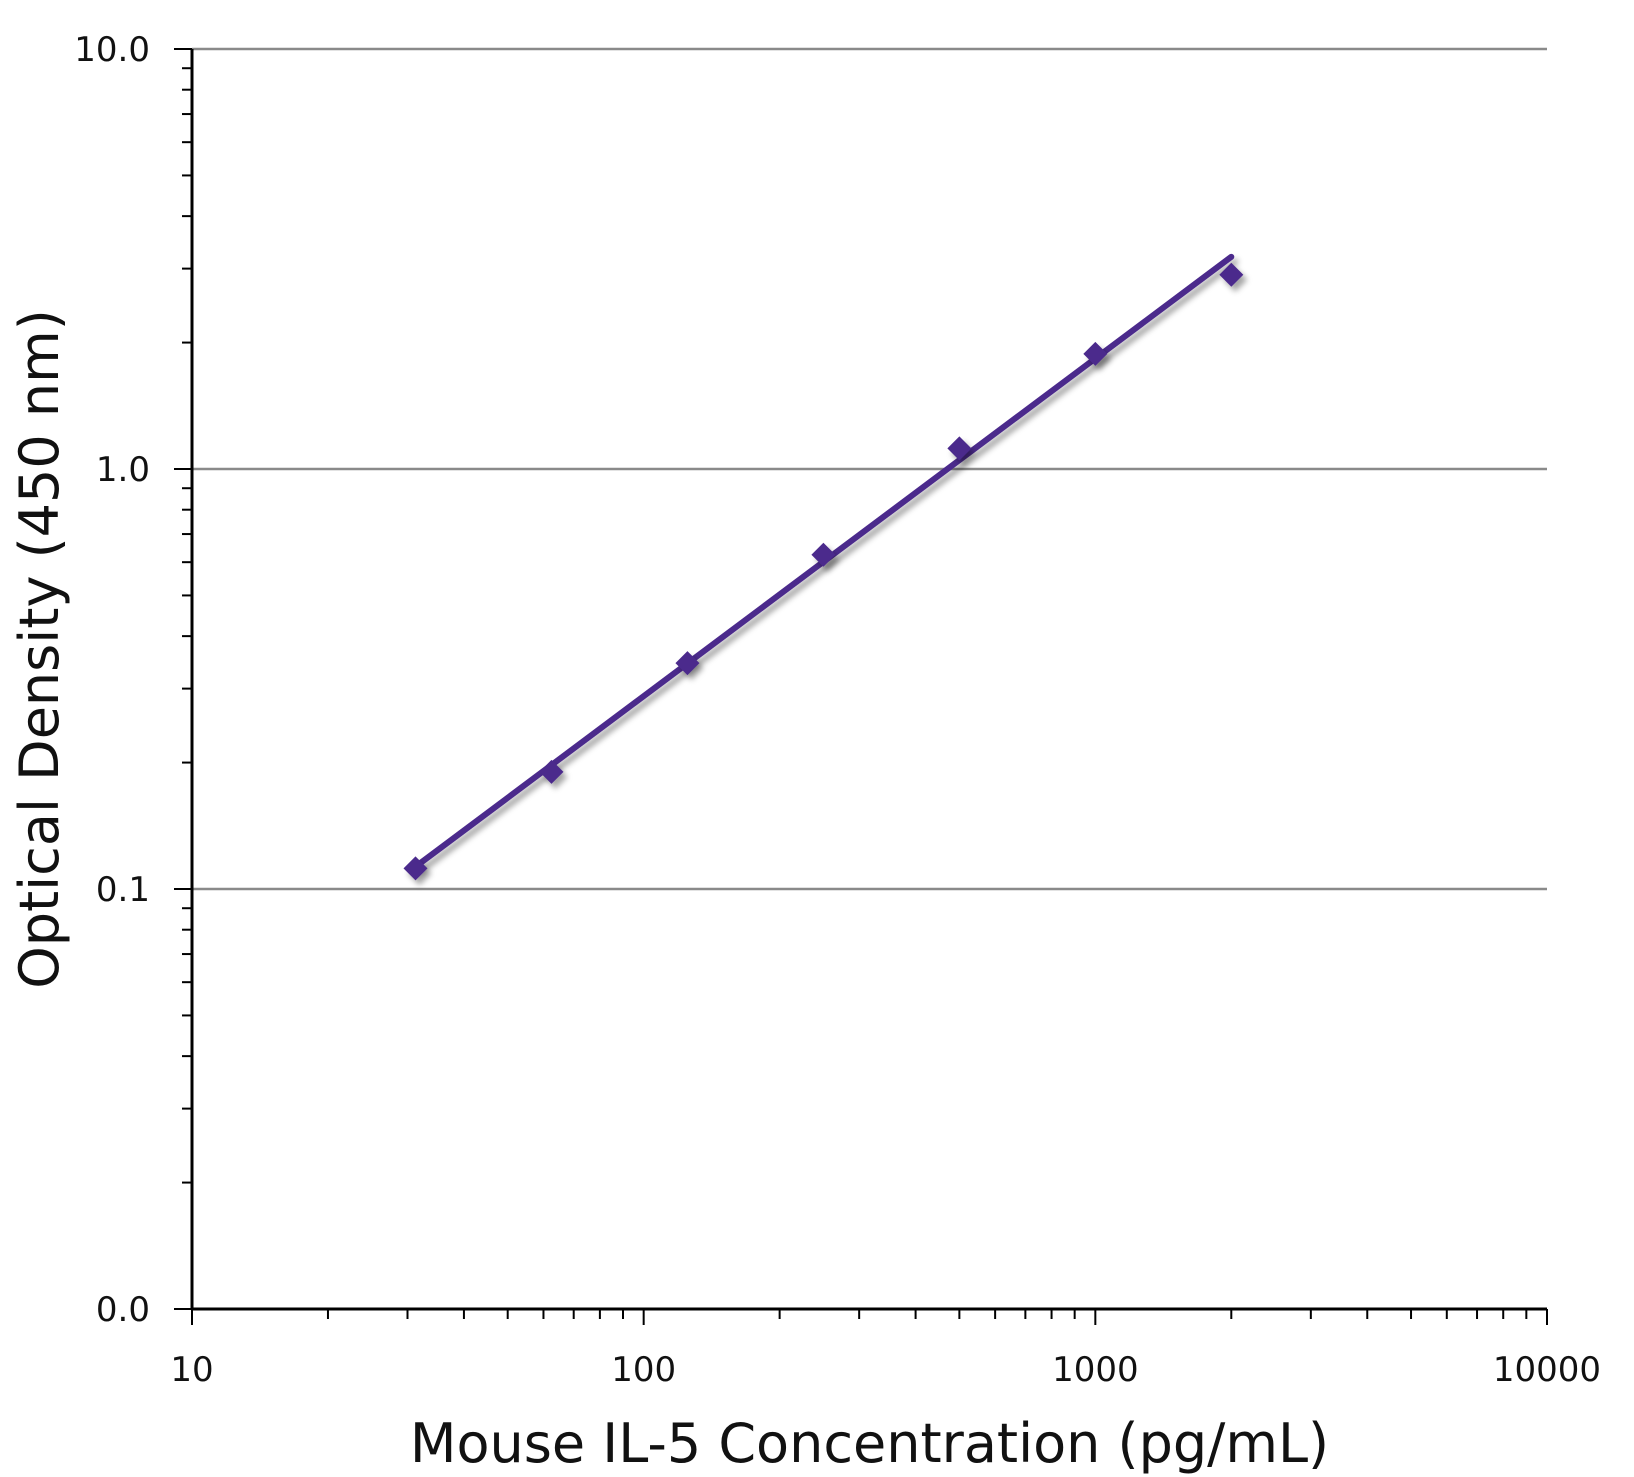  What do you see at coordinates (123, 470) in the screenshot?
I see `y-tick-label: 1.0` at bounding box center [123, 470].